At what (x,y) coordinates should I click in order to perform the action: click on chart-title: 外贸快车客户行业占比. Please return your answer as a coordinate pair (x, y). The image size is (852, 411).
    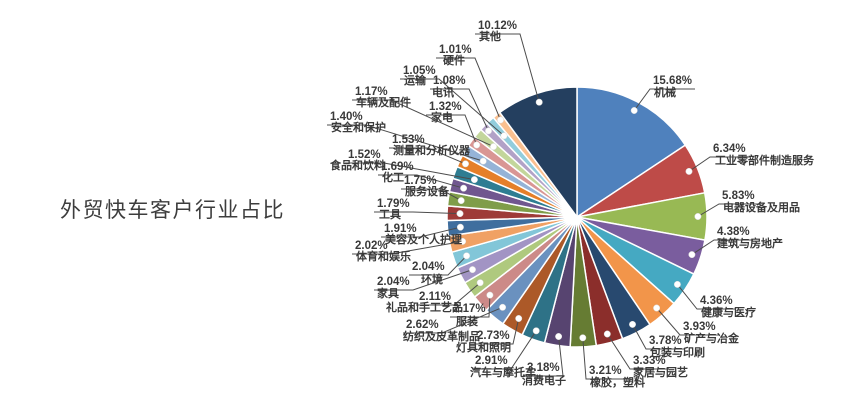
    Looking at the image, I should click on (172, 210).